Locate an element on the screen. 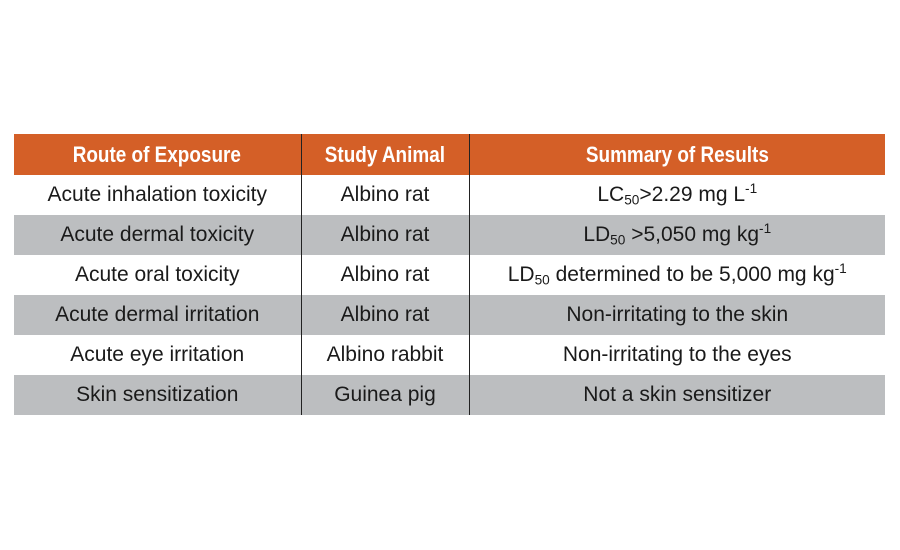  header-study-animal: Study Animal is located at coordinates (385, 154).